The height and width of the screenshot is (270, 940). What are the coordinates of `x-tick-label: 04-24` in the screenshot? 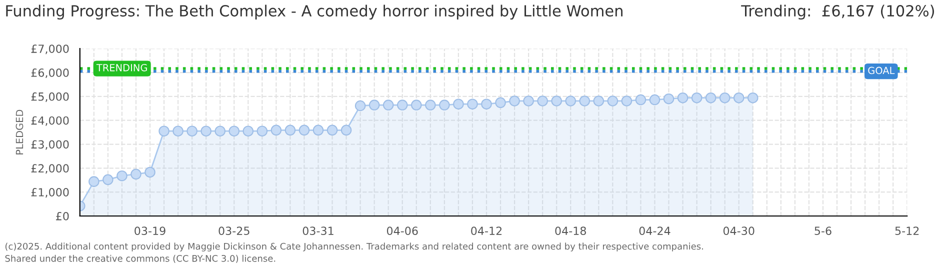 It's located at (654, 231).